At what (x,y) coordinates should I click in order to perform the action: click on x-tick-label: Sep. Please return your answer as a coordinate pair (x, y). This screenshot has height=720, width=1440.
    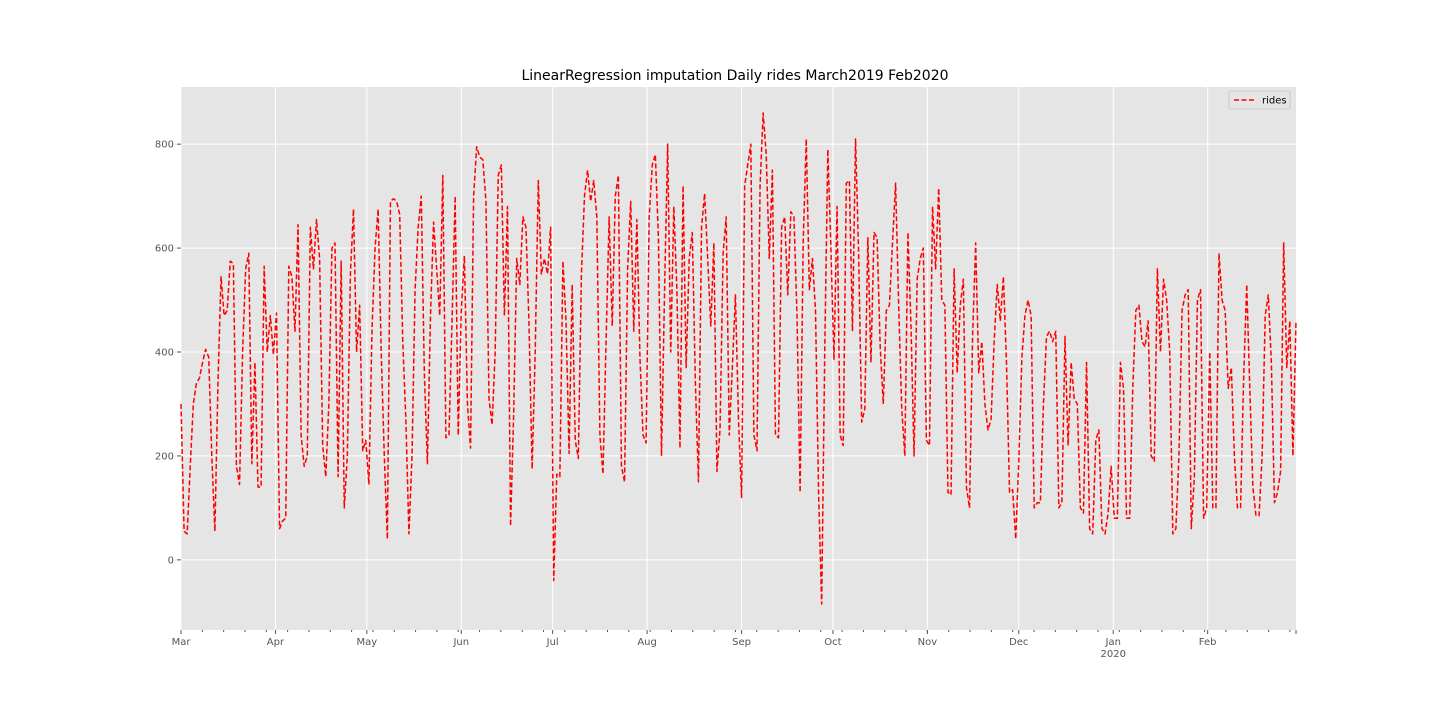
    Looking at the image, I should click on (741, 642).